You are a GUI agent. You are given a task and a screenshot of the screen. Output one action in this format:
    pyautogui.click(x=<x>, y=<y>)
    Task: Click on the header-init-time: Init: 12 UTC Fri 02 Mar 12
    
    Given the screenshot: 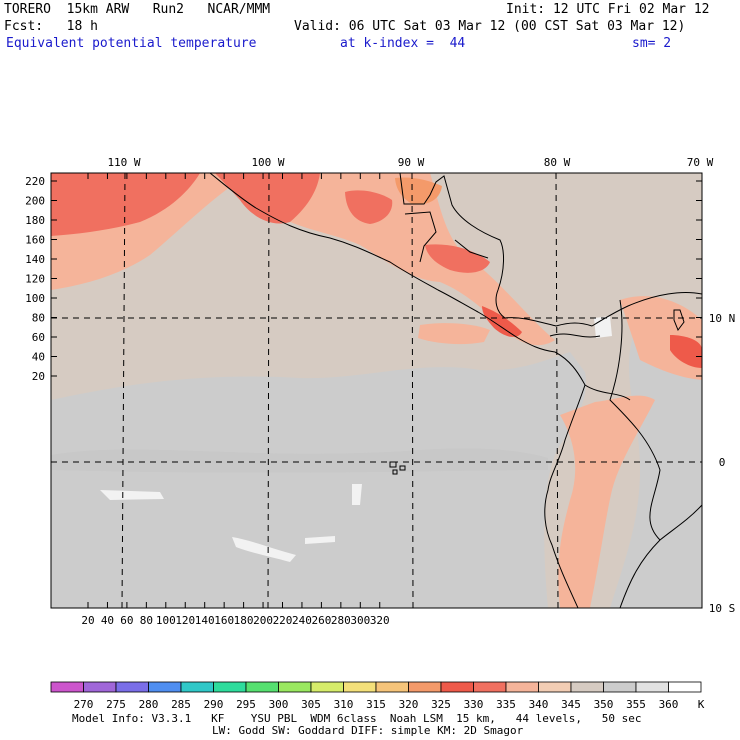 What is the action you would take?
    pyautogui.click(x=608, y=9)
    